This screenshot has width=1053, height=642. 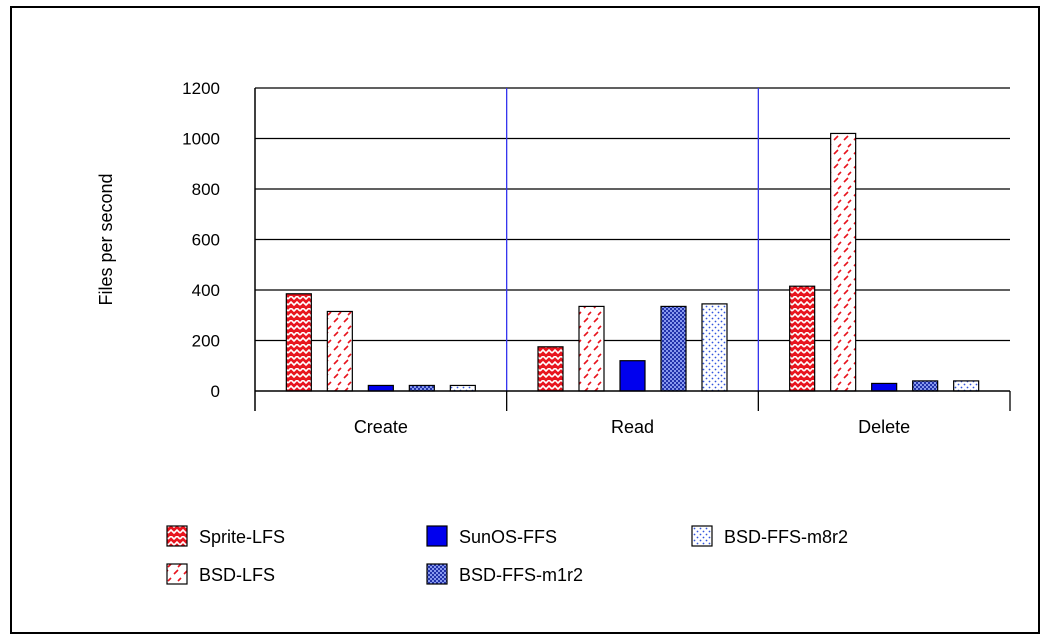 I want to click on bar-bsd-ffs-m8r2-create, so click(x=462, y=388).